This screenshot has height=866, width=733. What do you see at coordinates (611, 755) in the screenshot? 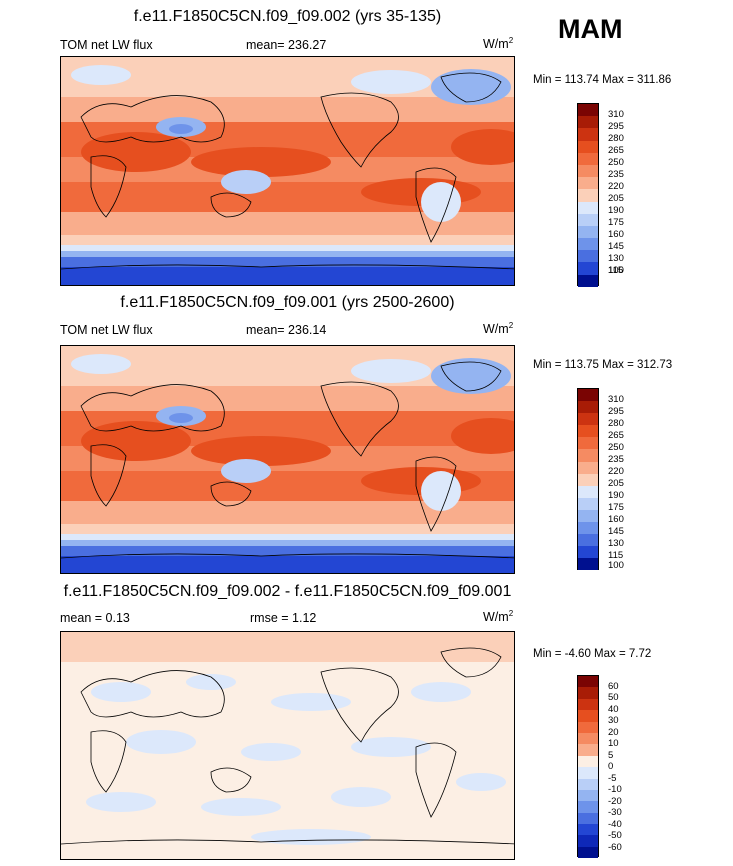
I see `colorbar-label: 5` at bounding box center [611, 755].